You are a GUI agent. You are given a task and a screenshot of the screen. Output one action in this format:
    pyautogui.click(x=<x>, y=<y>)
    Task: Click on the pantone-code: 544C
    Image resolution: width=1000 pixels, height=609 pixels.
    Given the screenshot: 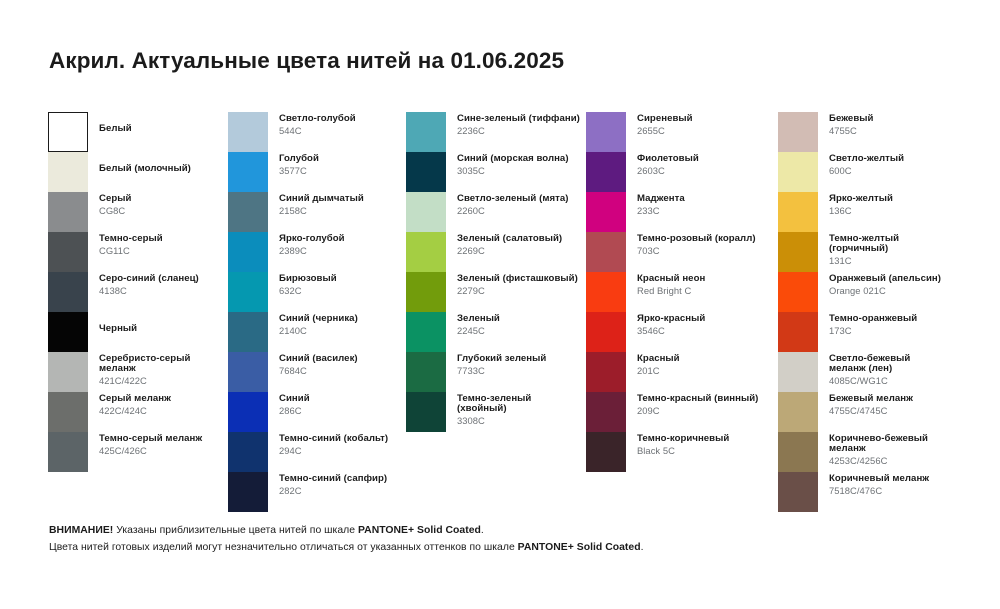 What is the action you would take?
    pyautogui.click(x=290, y=130)
    